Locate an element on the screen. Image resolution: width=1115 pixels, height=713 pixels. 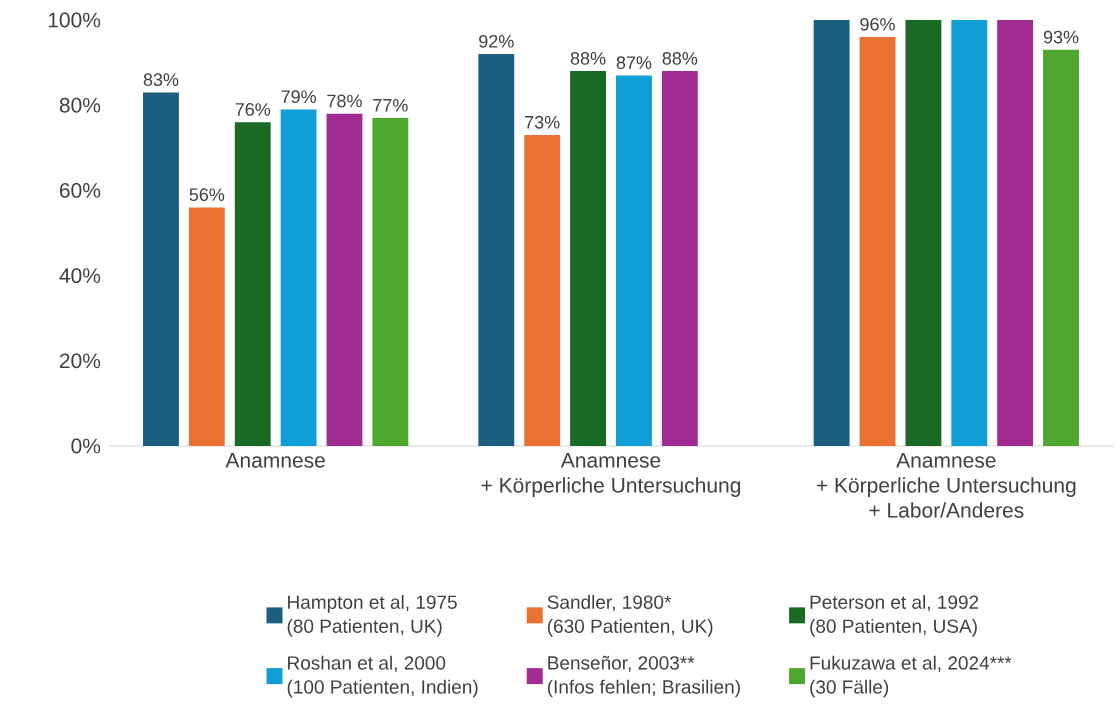
data-label: 79% is located at coordinates (298, 97).